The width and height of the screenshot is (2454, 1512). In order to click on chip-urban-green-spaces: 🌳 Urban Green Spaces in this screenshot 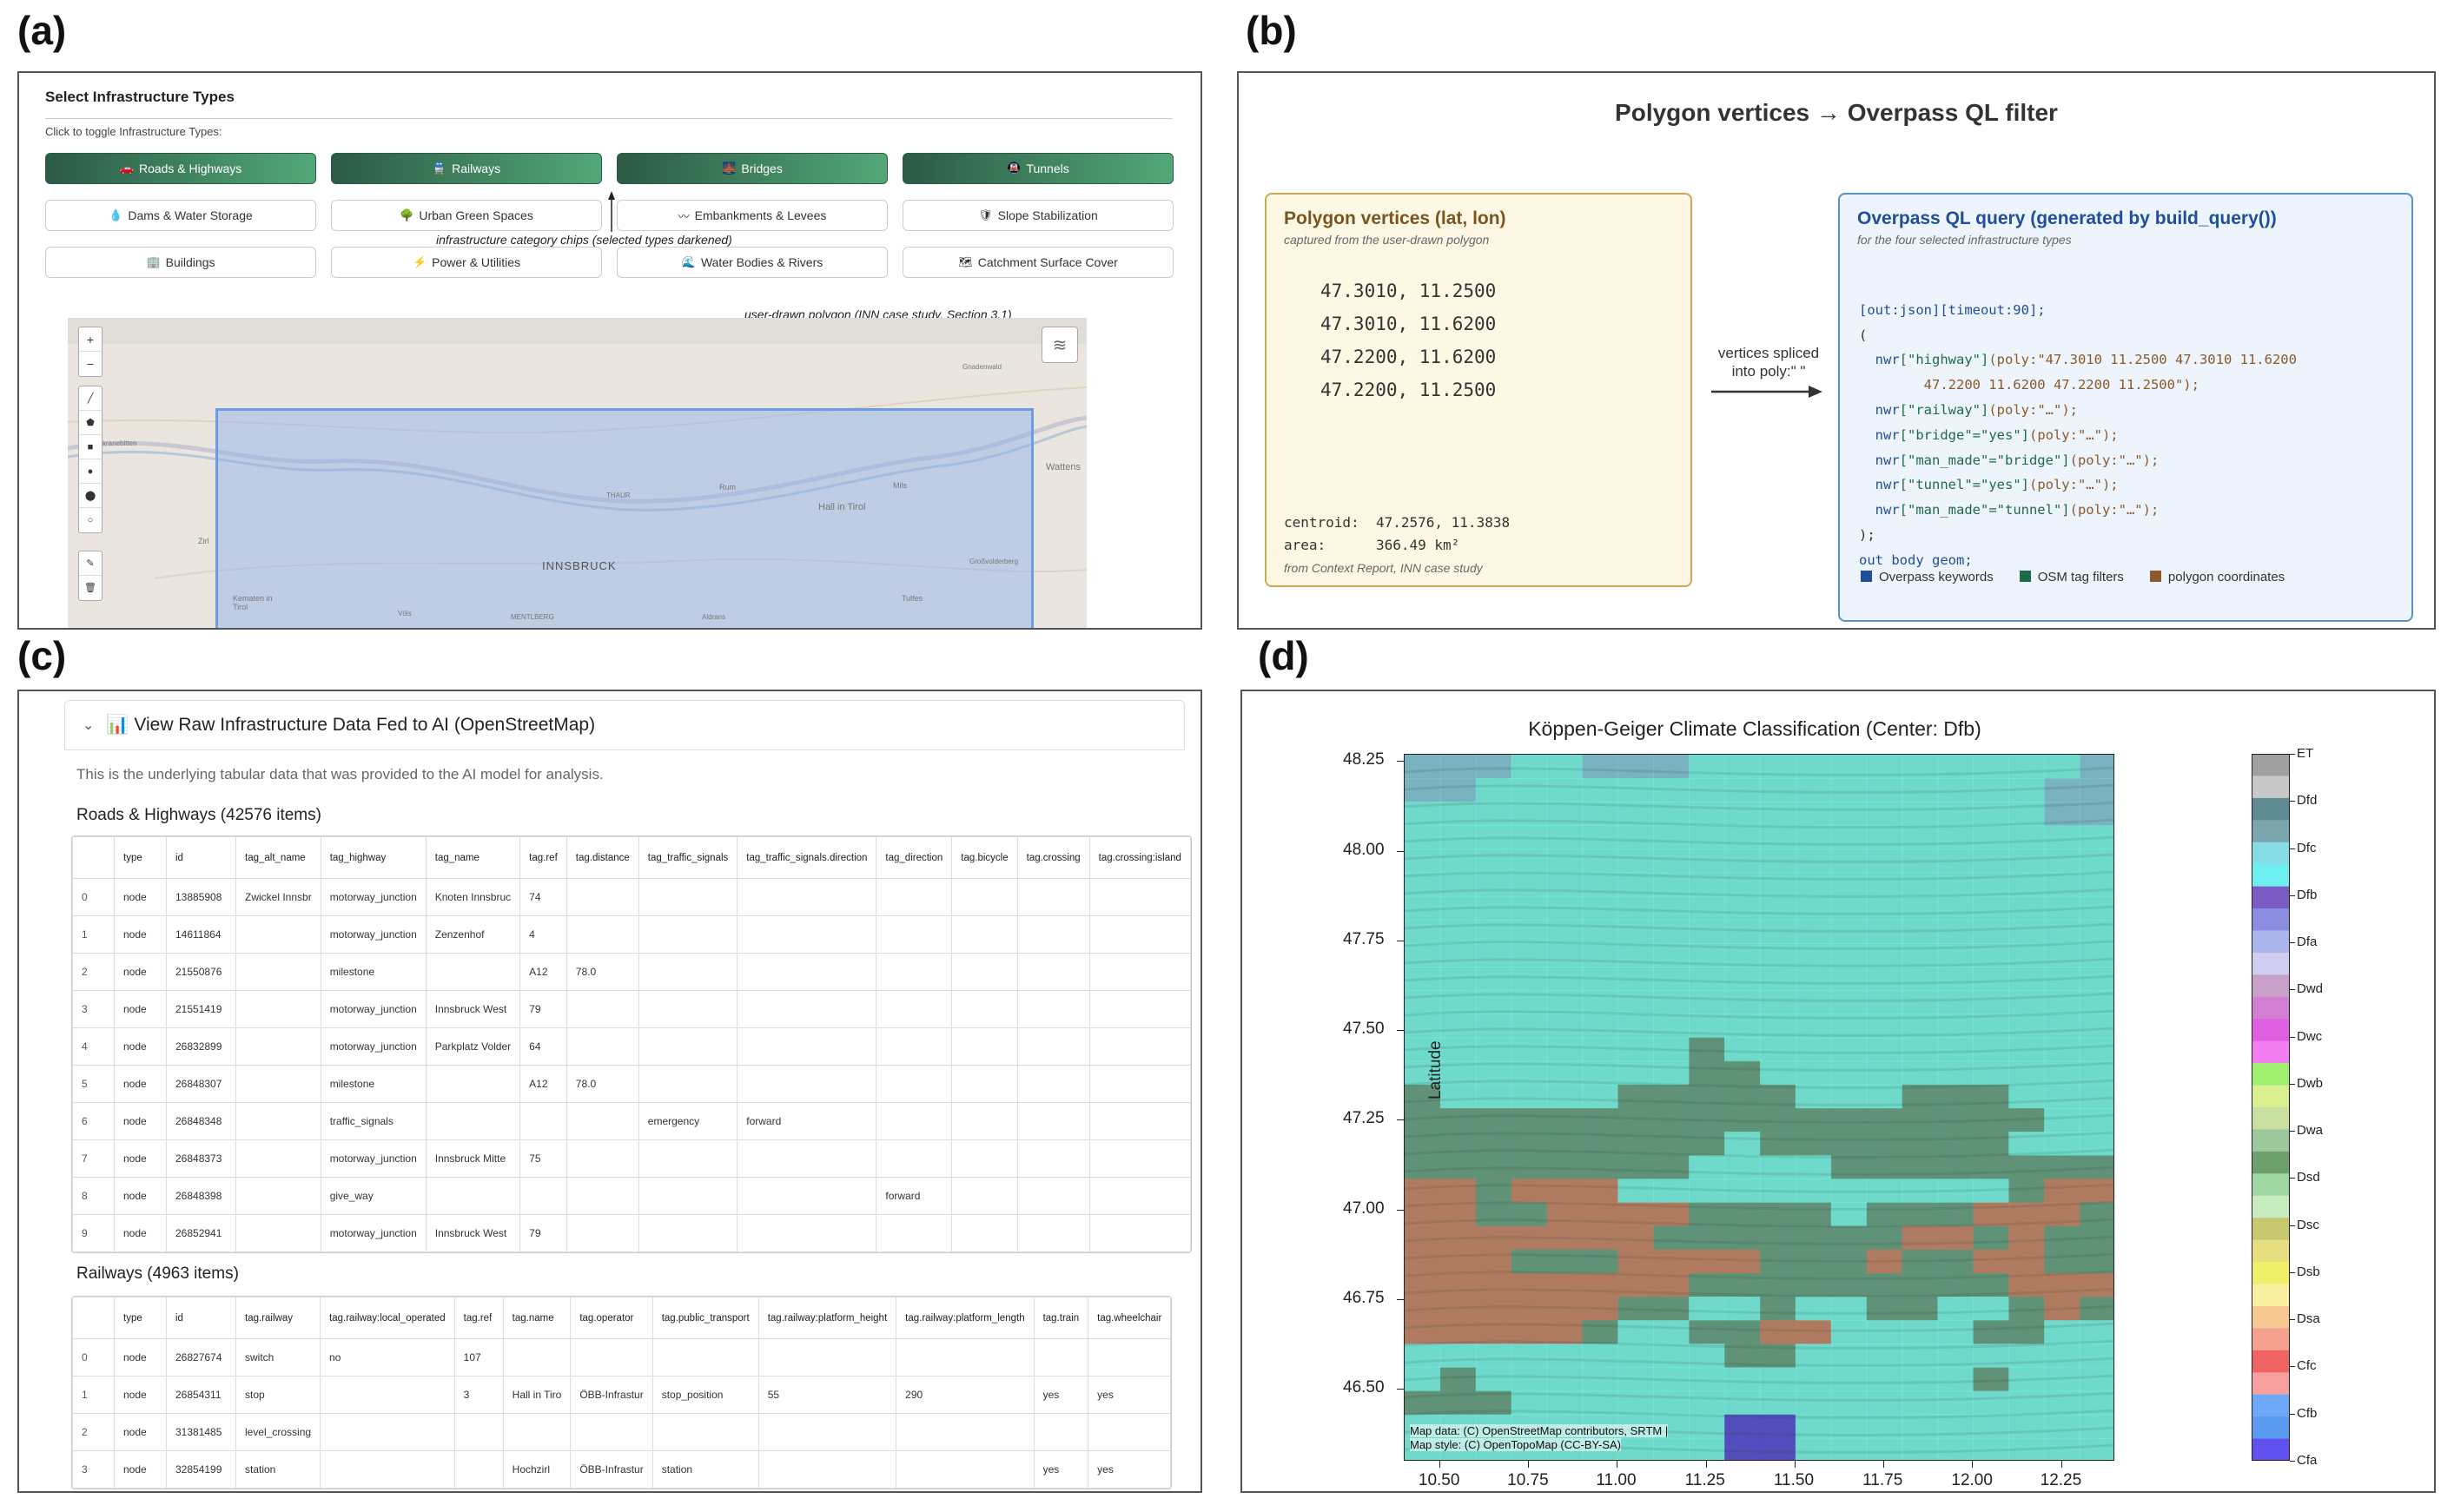, I will do `click(466, 215)`.